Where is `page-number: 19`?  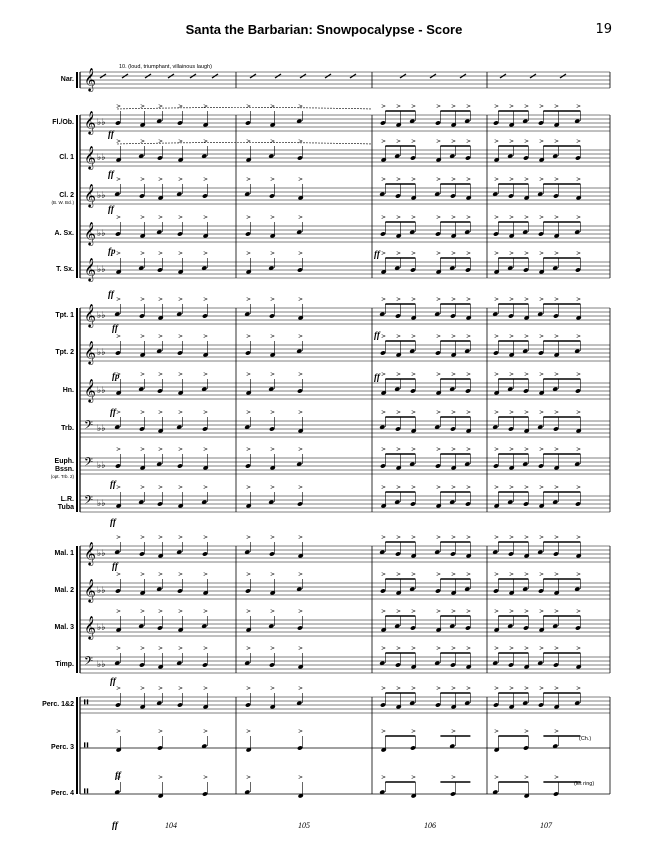
page-number: 19 is located at coordinates (603, 29).